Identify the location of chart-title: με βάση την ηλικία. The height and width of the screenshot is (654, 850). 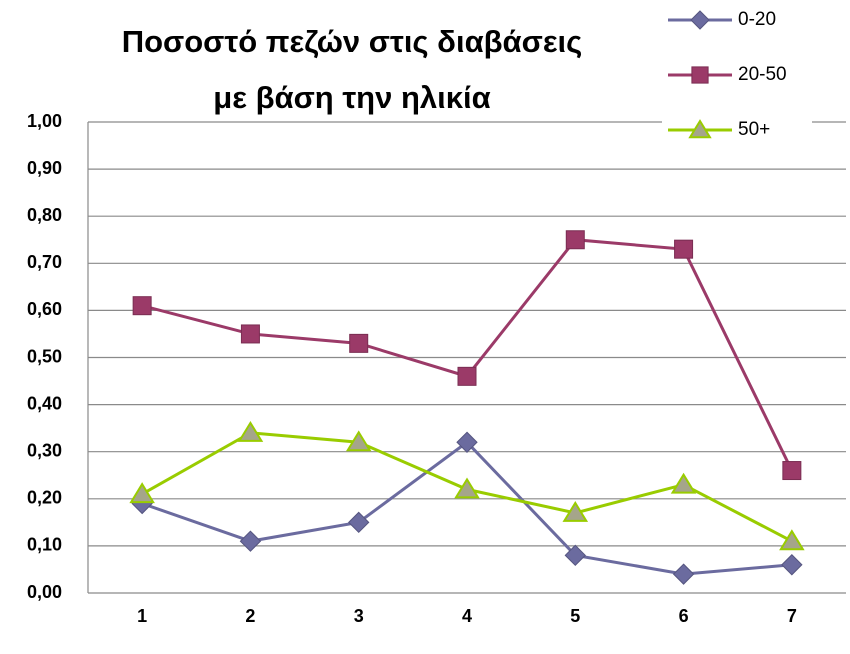
(351, 97).